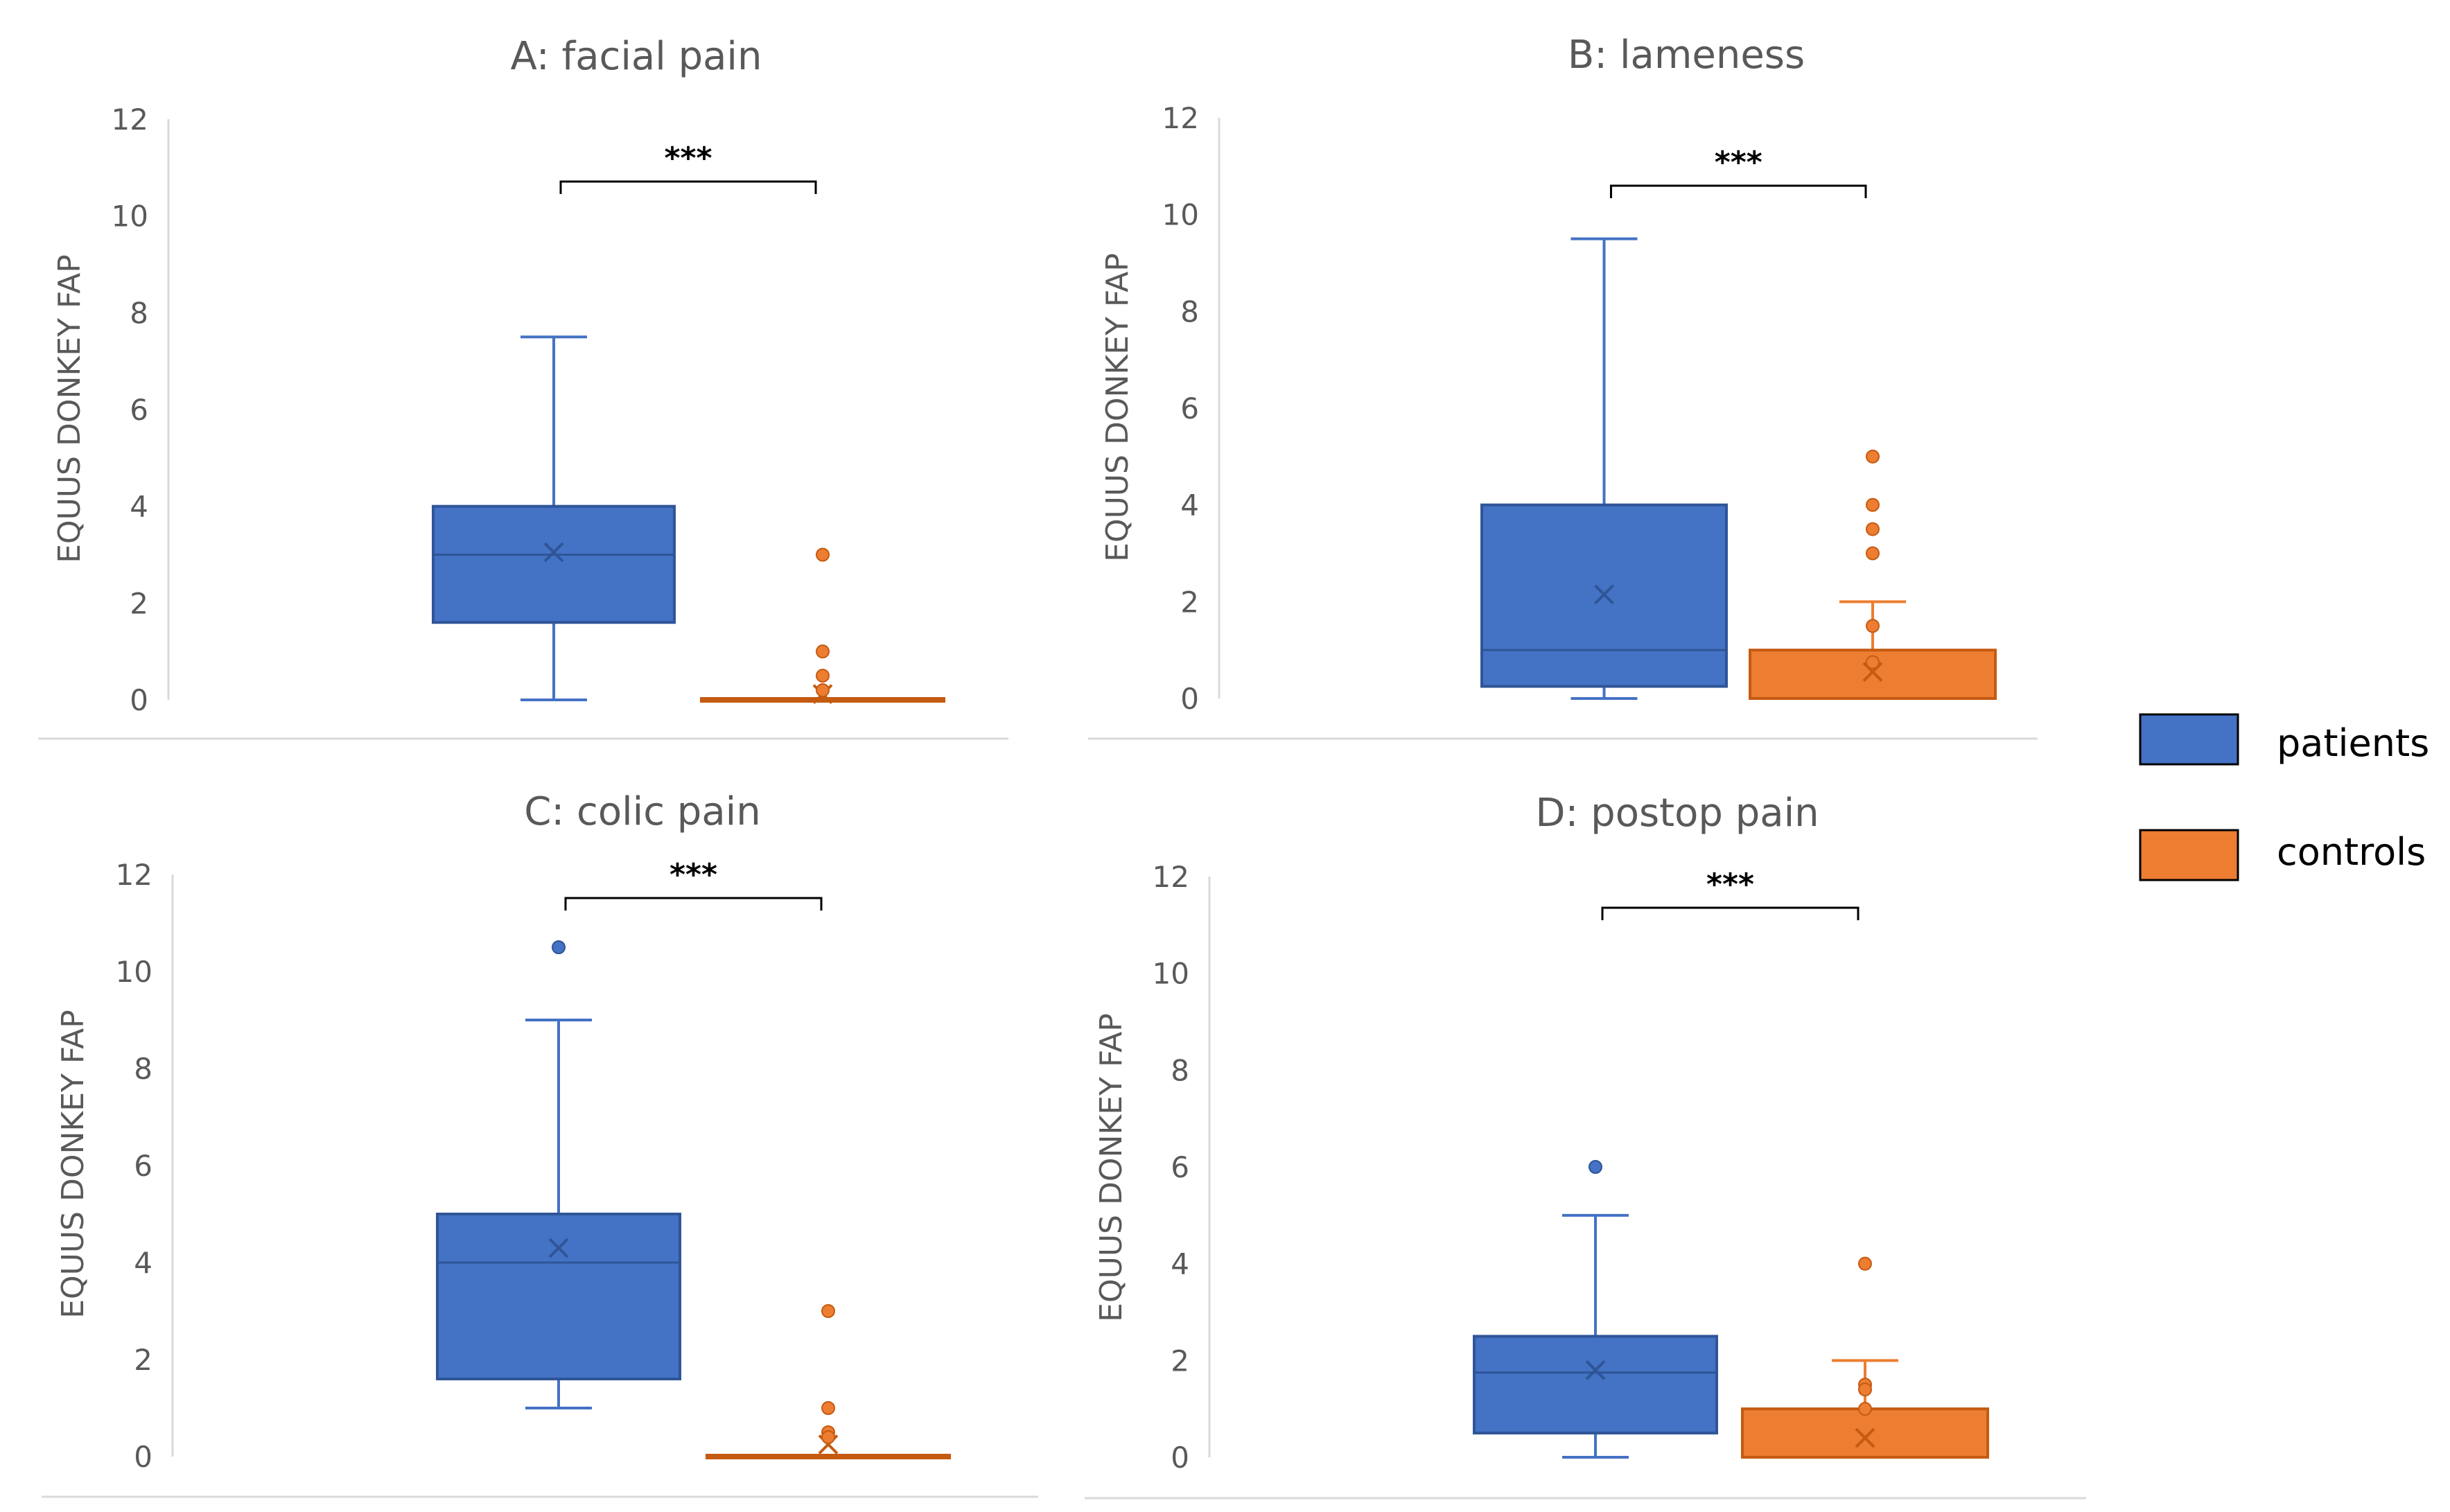 This screenshot has width=2450, height=1512. I want to click on chart-title: A: facial pain, so click(636, 56).